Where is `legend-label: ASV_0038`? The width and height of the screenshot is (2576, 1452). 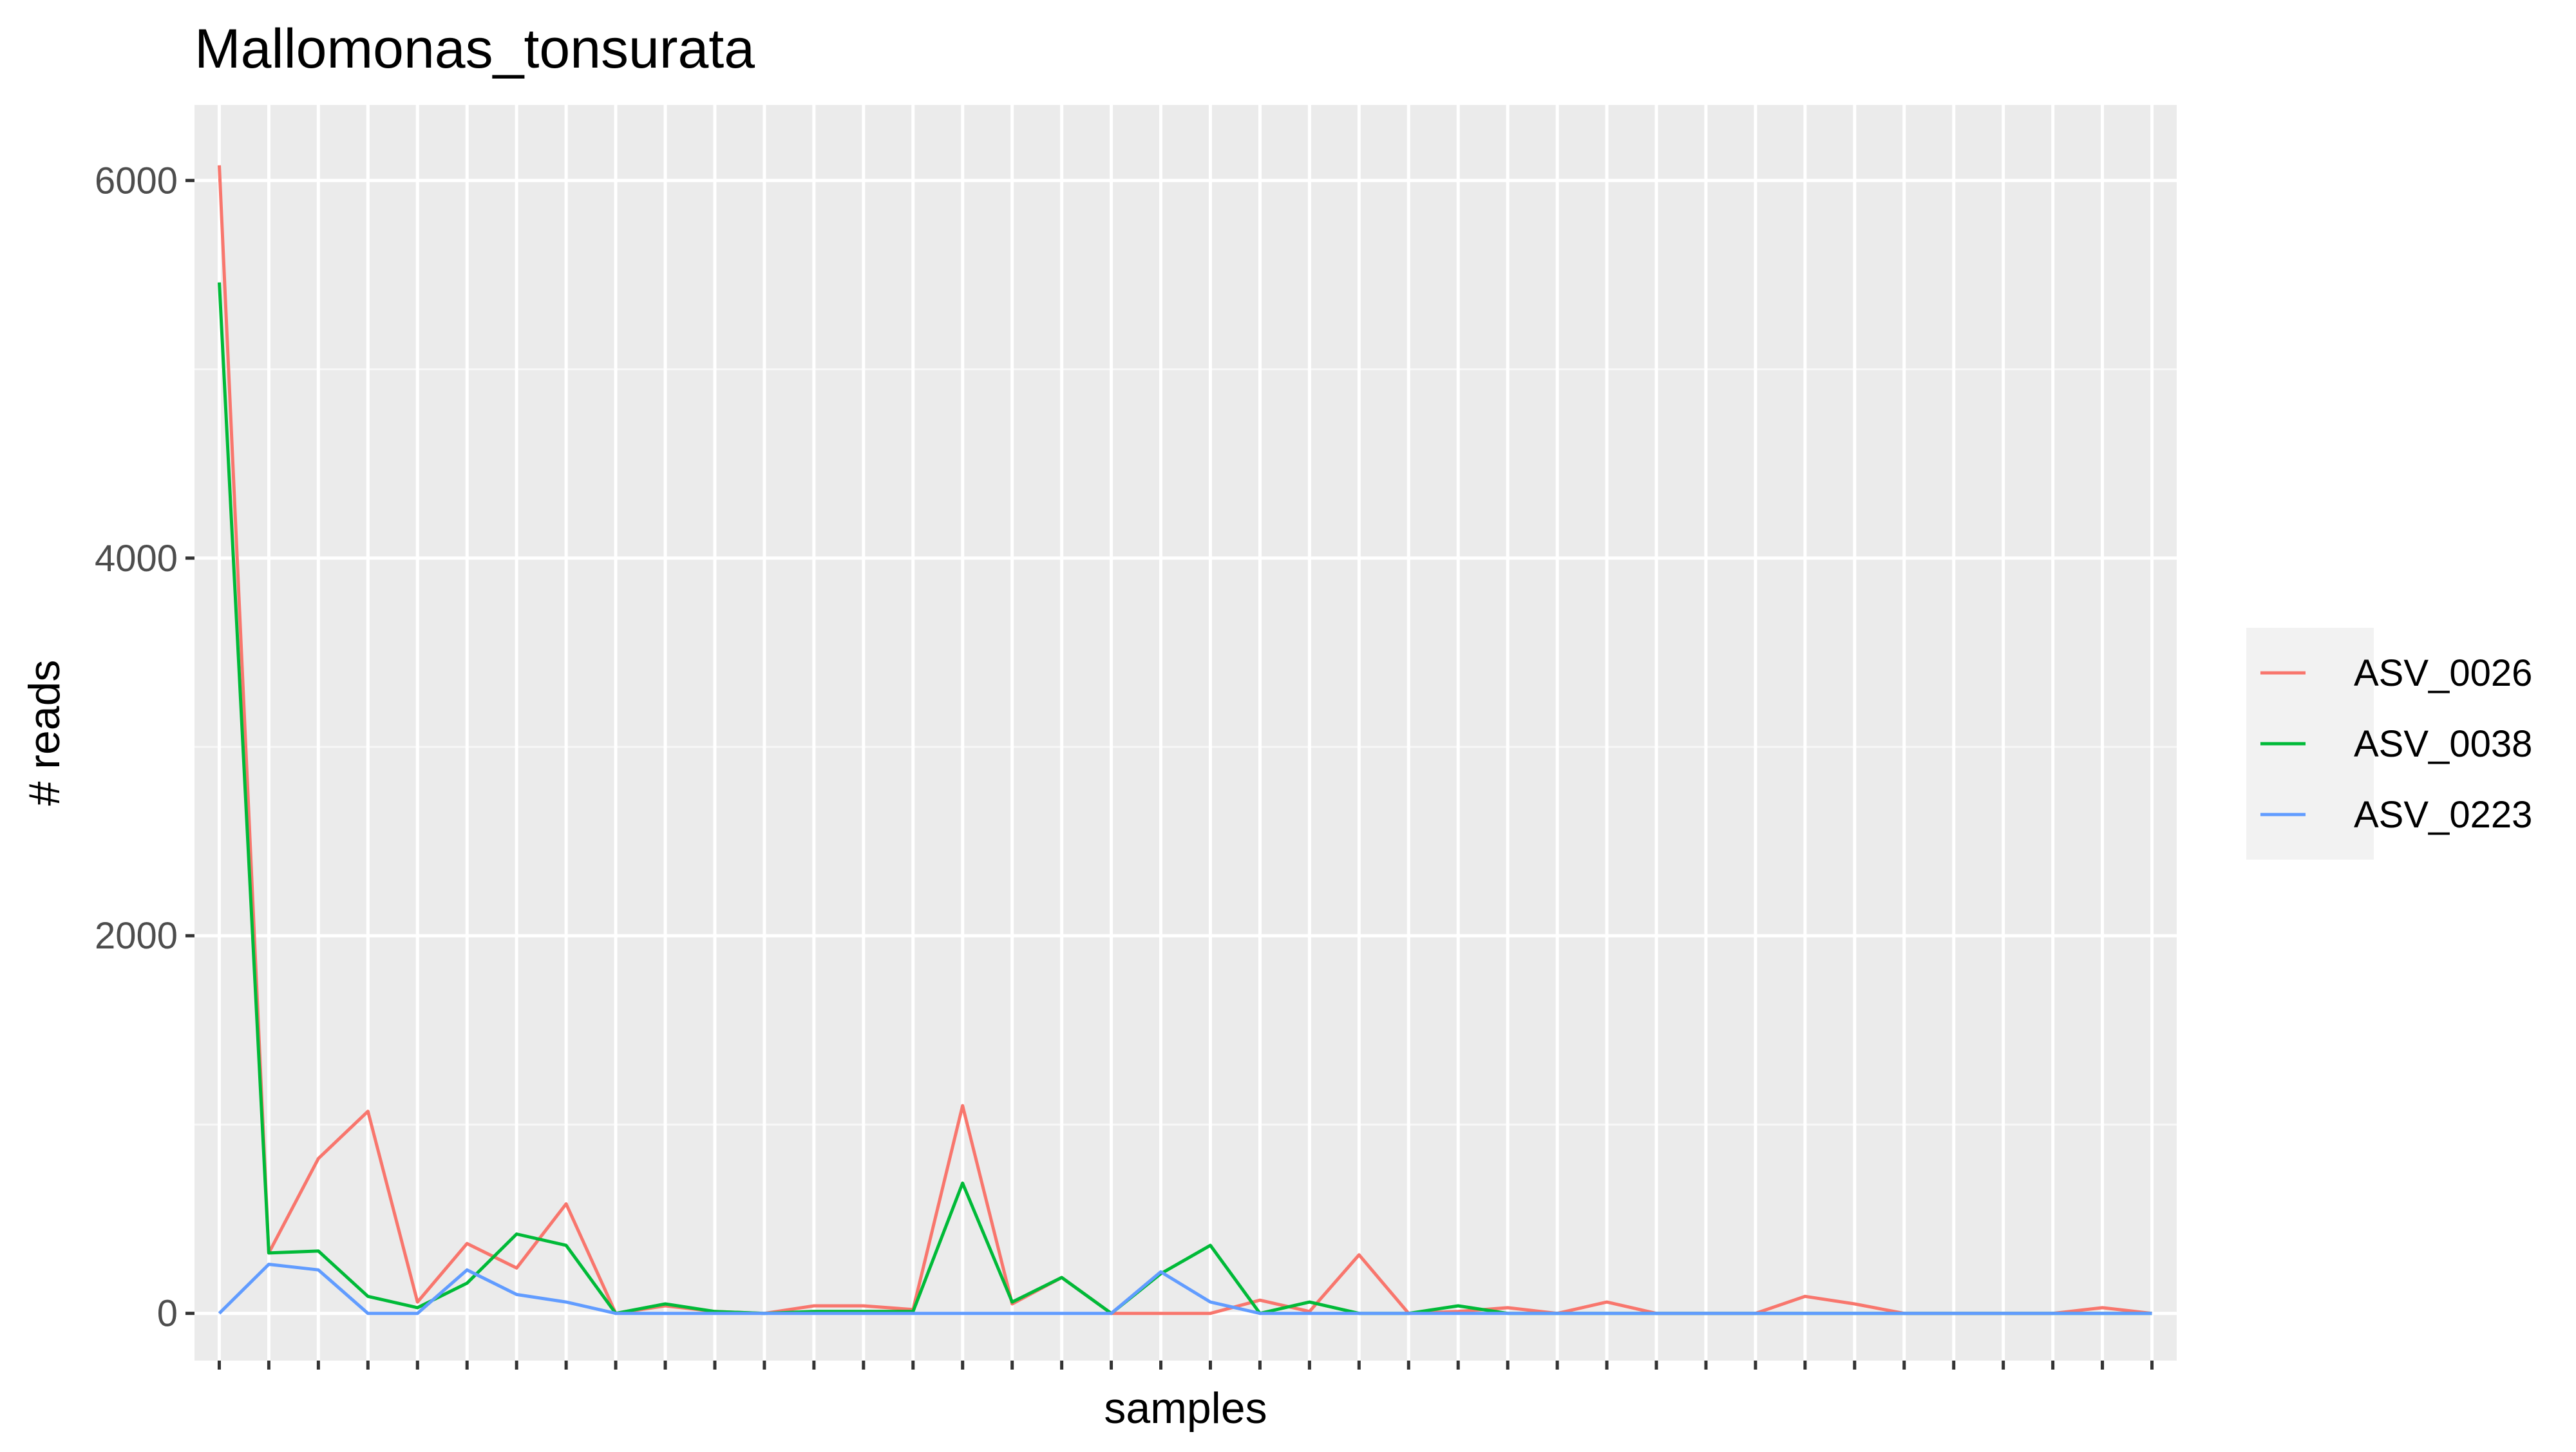 legend-label: ASV_0038 is located at coordinates (2443, 744).